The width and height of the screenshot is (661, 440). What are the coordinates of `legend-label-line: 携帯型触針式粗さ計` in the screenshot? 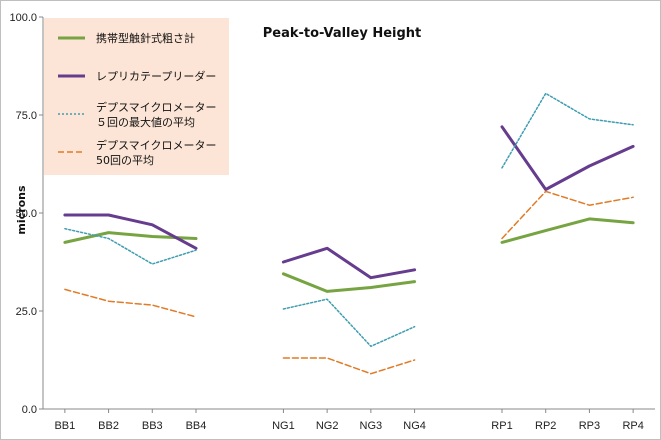 It's located at (145, 38).